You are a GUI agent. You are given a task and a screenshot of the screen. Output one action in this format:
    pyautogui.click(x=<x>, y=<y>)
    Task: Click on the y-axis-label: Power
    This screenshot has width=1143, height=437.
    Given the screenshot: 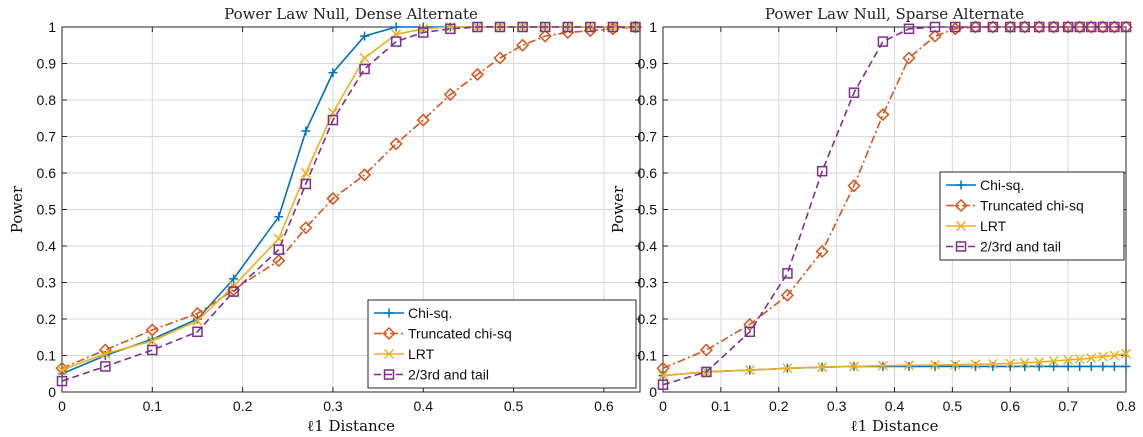 What is the action you would take?
    pyautogui.click(x=618, y=209)
    